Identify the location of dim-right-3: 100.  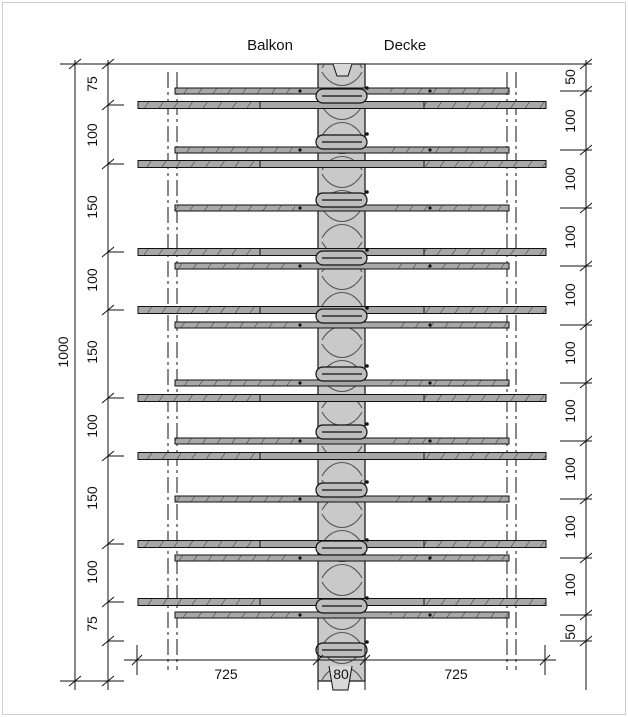
(570, 237).